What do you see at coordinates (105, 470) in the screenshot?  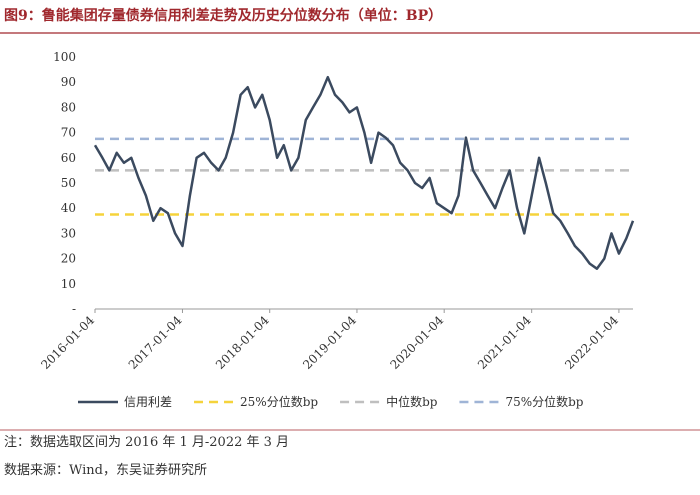 I see `source: 数据来源：Wind，东吴证券研究所` at bounding box center [105, 470].